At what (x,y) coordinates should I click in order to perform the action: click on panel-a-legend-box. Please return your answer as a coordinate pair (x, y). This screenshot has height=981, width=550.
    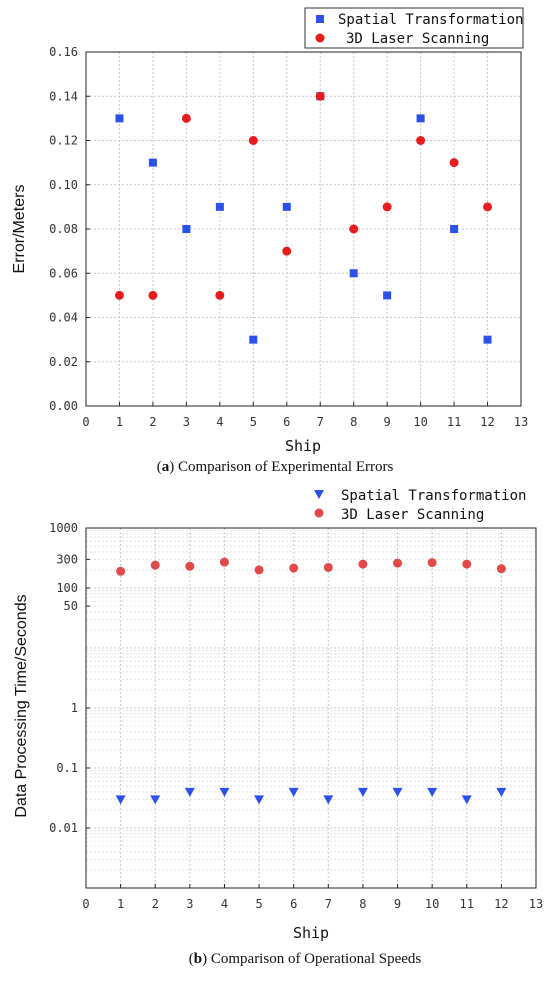
    Looking at the image, I should click on (414, 28).